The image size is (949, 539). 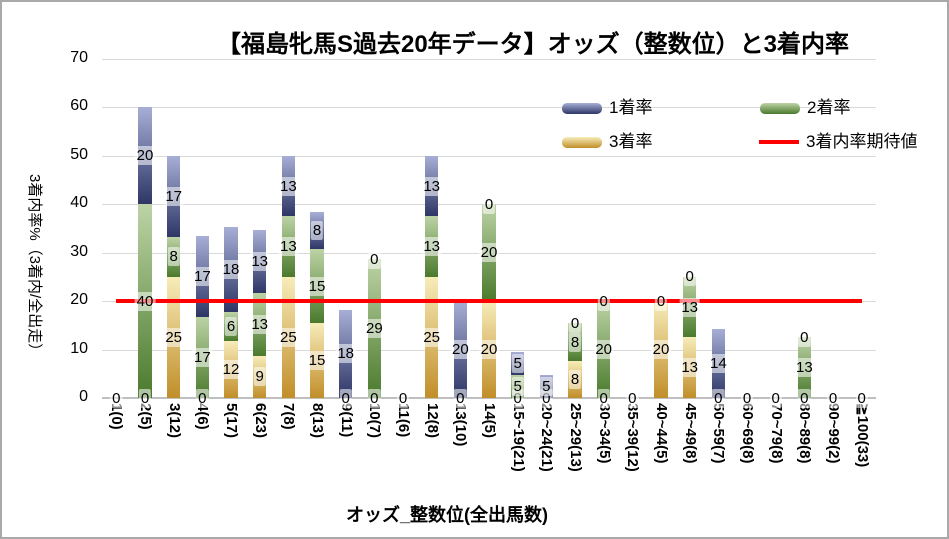 What do you see at coordinates (805, 433) in the screenshot?
I see `x-tick-label: 80~89(8)` at bounding box center [805, 433].